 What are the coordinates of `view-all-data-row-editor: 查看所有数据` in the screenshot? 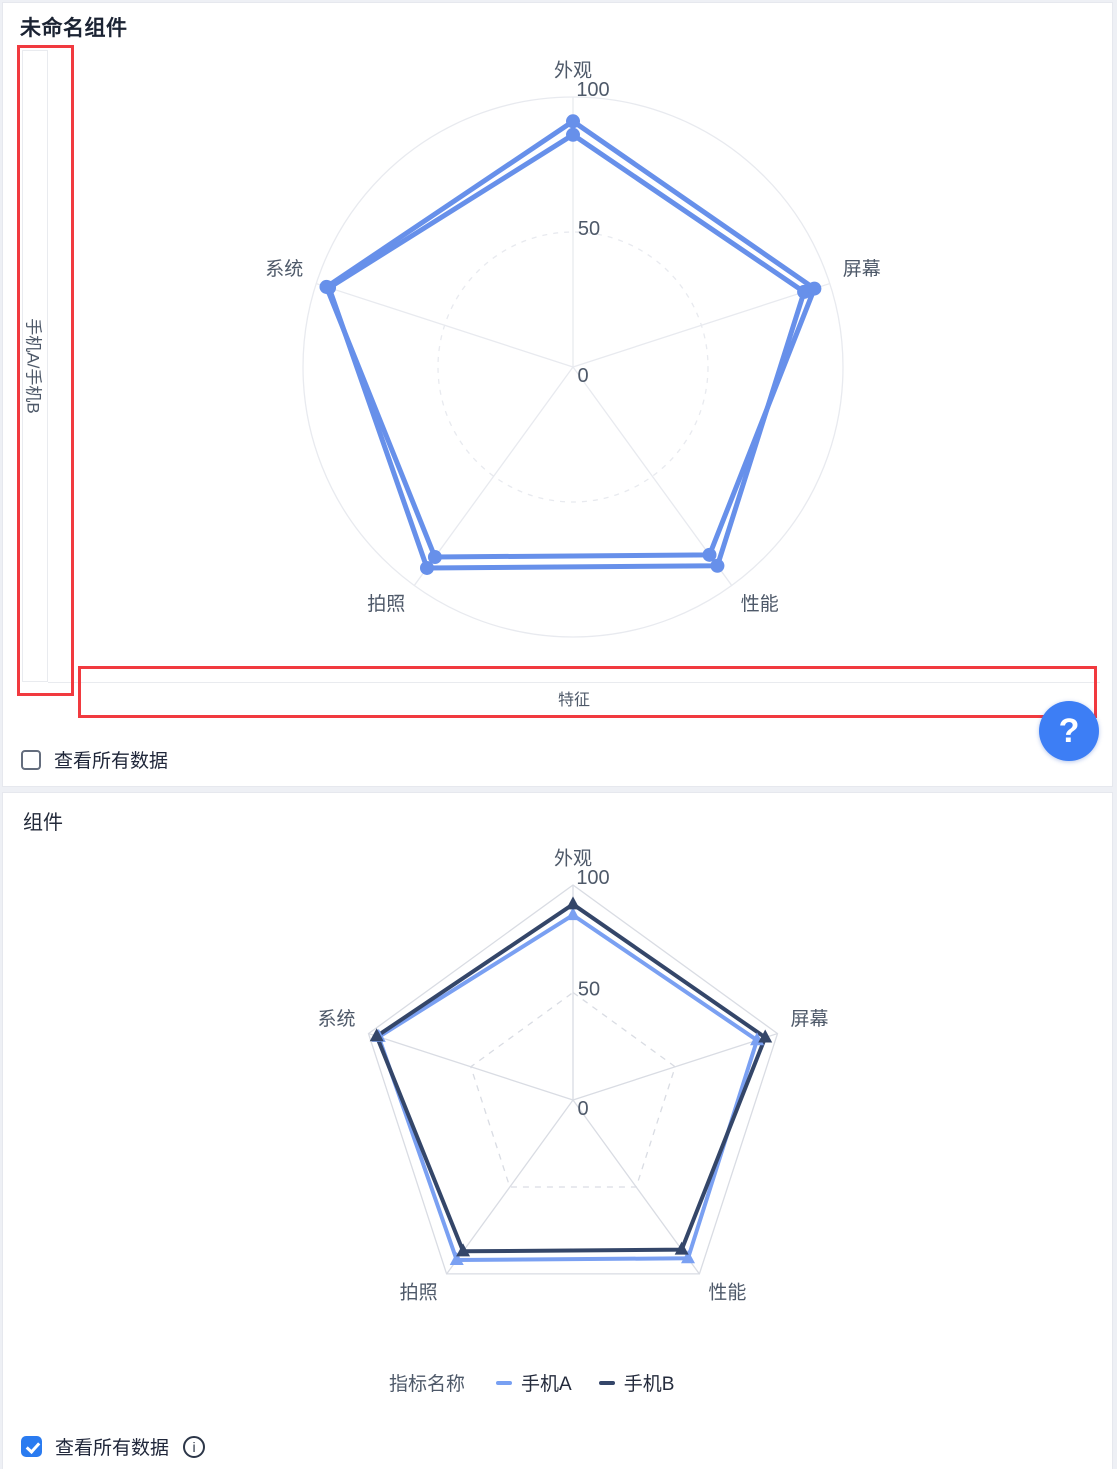 It's located at (94, 759).